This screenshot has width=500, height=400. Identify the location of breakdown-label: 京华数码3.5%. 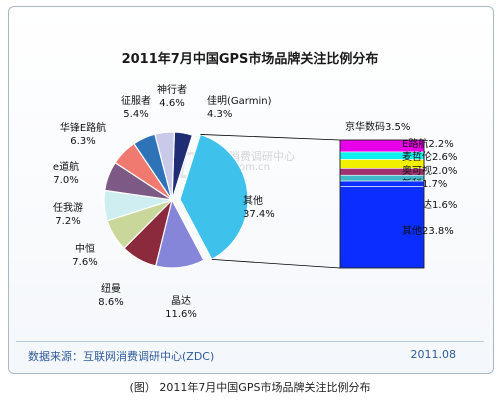
(377, 126).